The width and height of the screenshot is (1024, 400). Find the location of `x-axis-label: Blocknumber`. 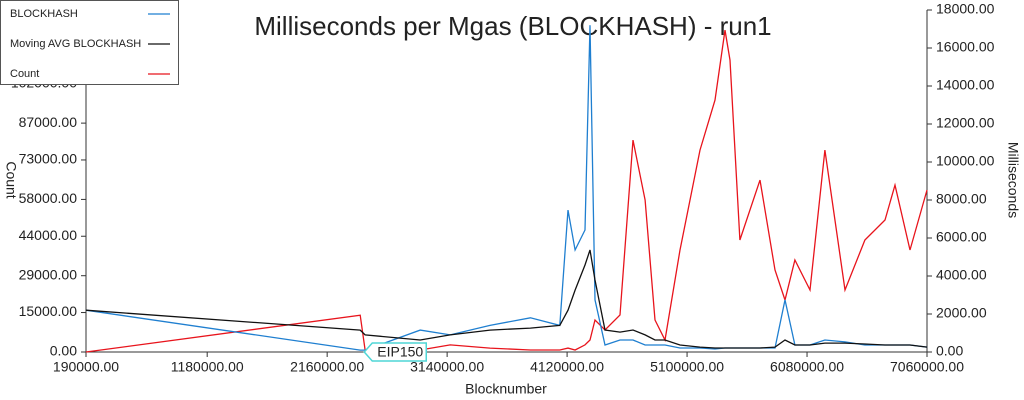

x-axis-label: Blocknumber is located at coordinates (506, 389).